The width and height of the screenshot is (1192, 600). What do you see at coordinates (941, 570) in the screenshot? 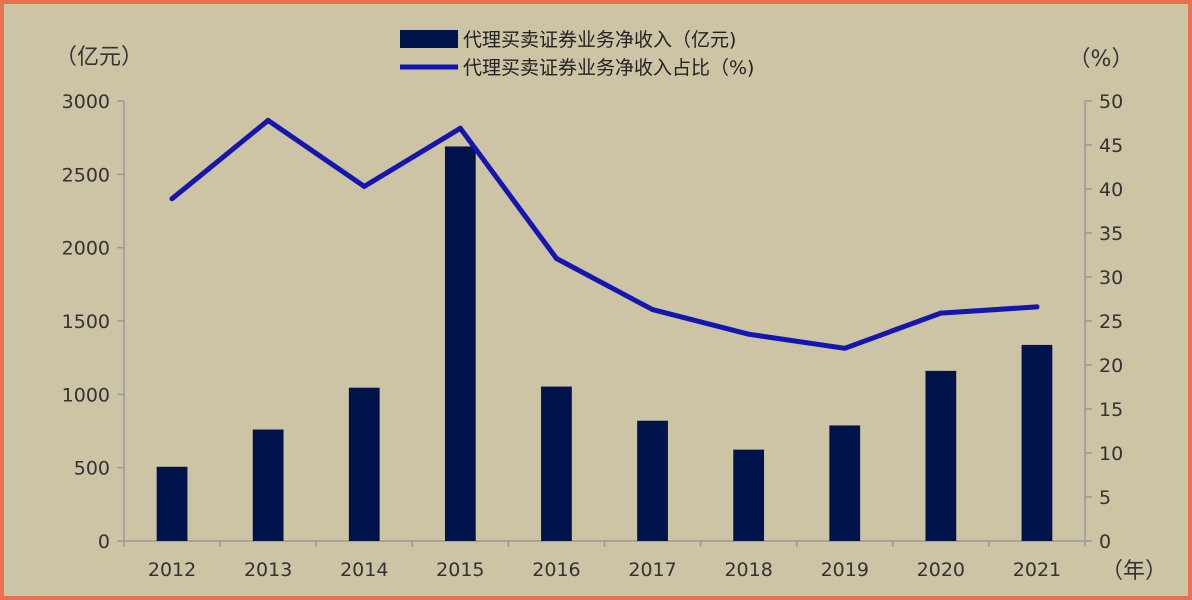
I see `x-tick-label: 2020` at bounding box center [941, 570].